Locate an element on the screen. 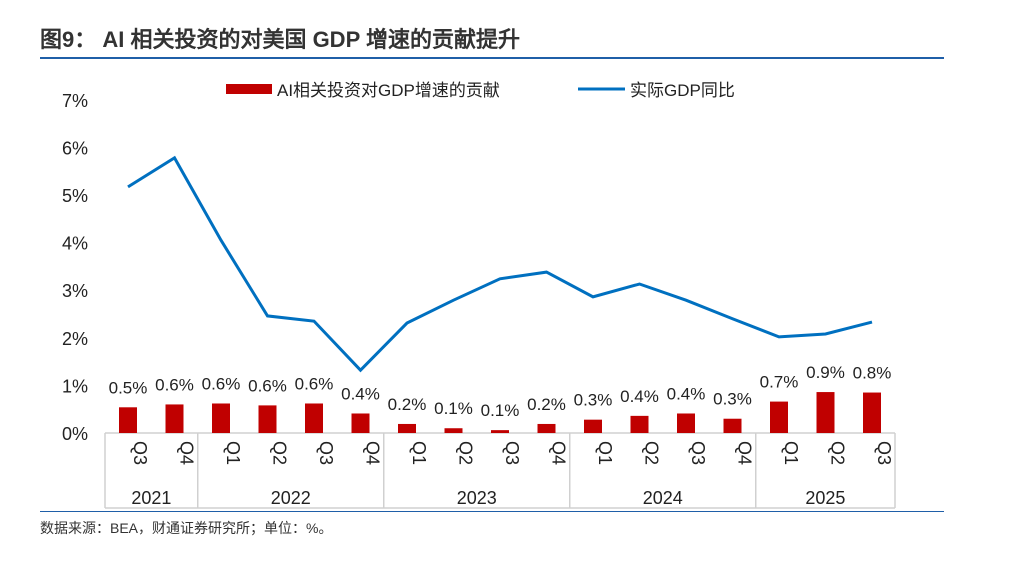 This screenshot has width=1024, height=564. y-tick-label: 3% is located at coordinates (75, 291).